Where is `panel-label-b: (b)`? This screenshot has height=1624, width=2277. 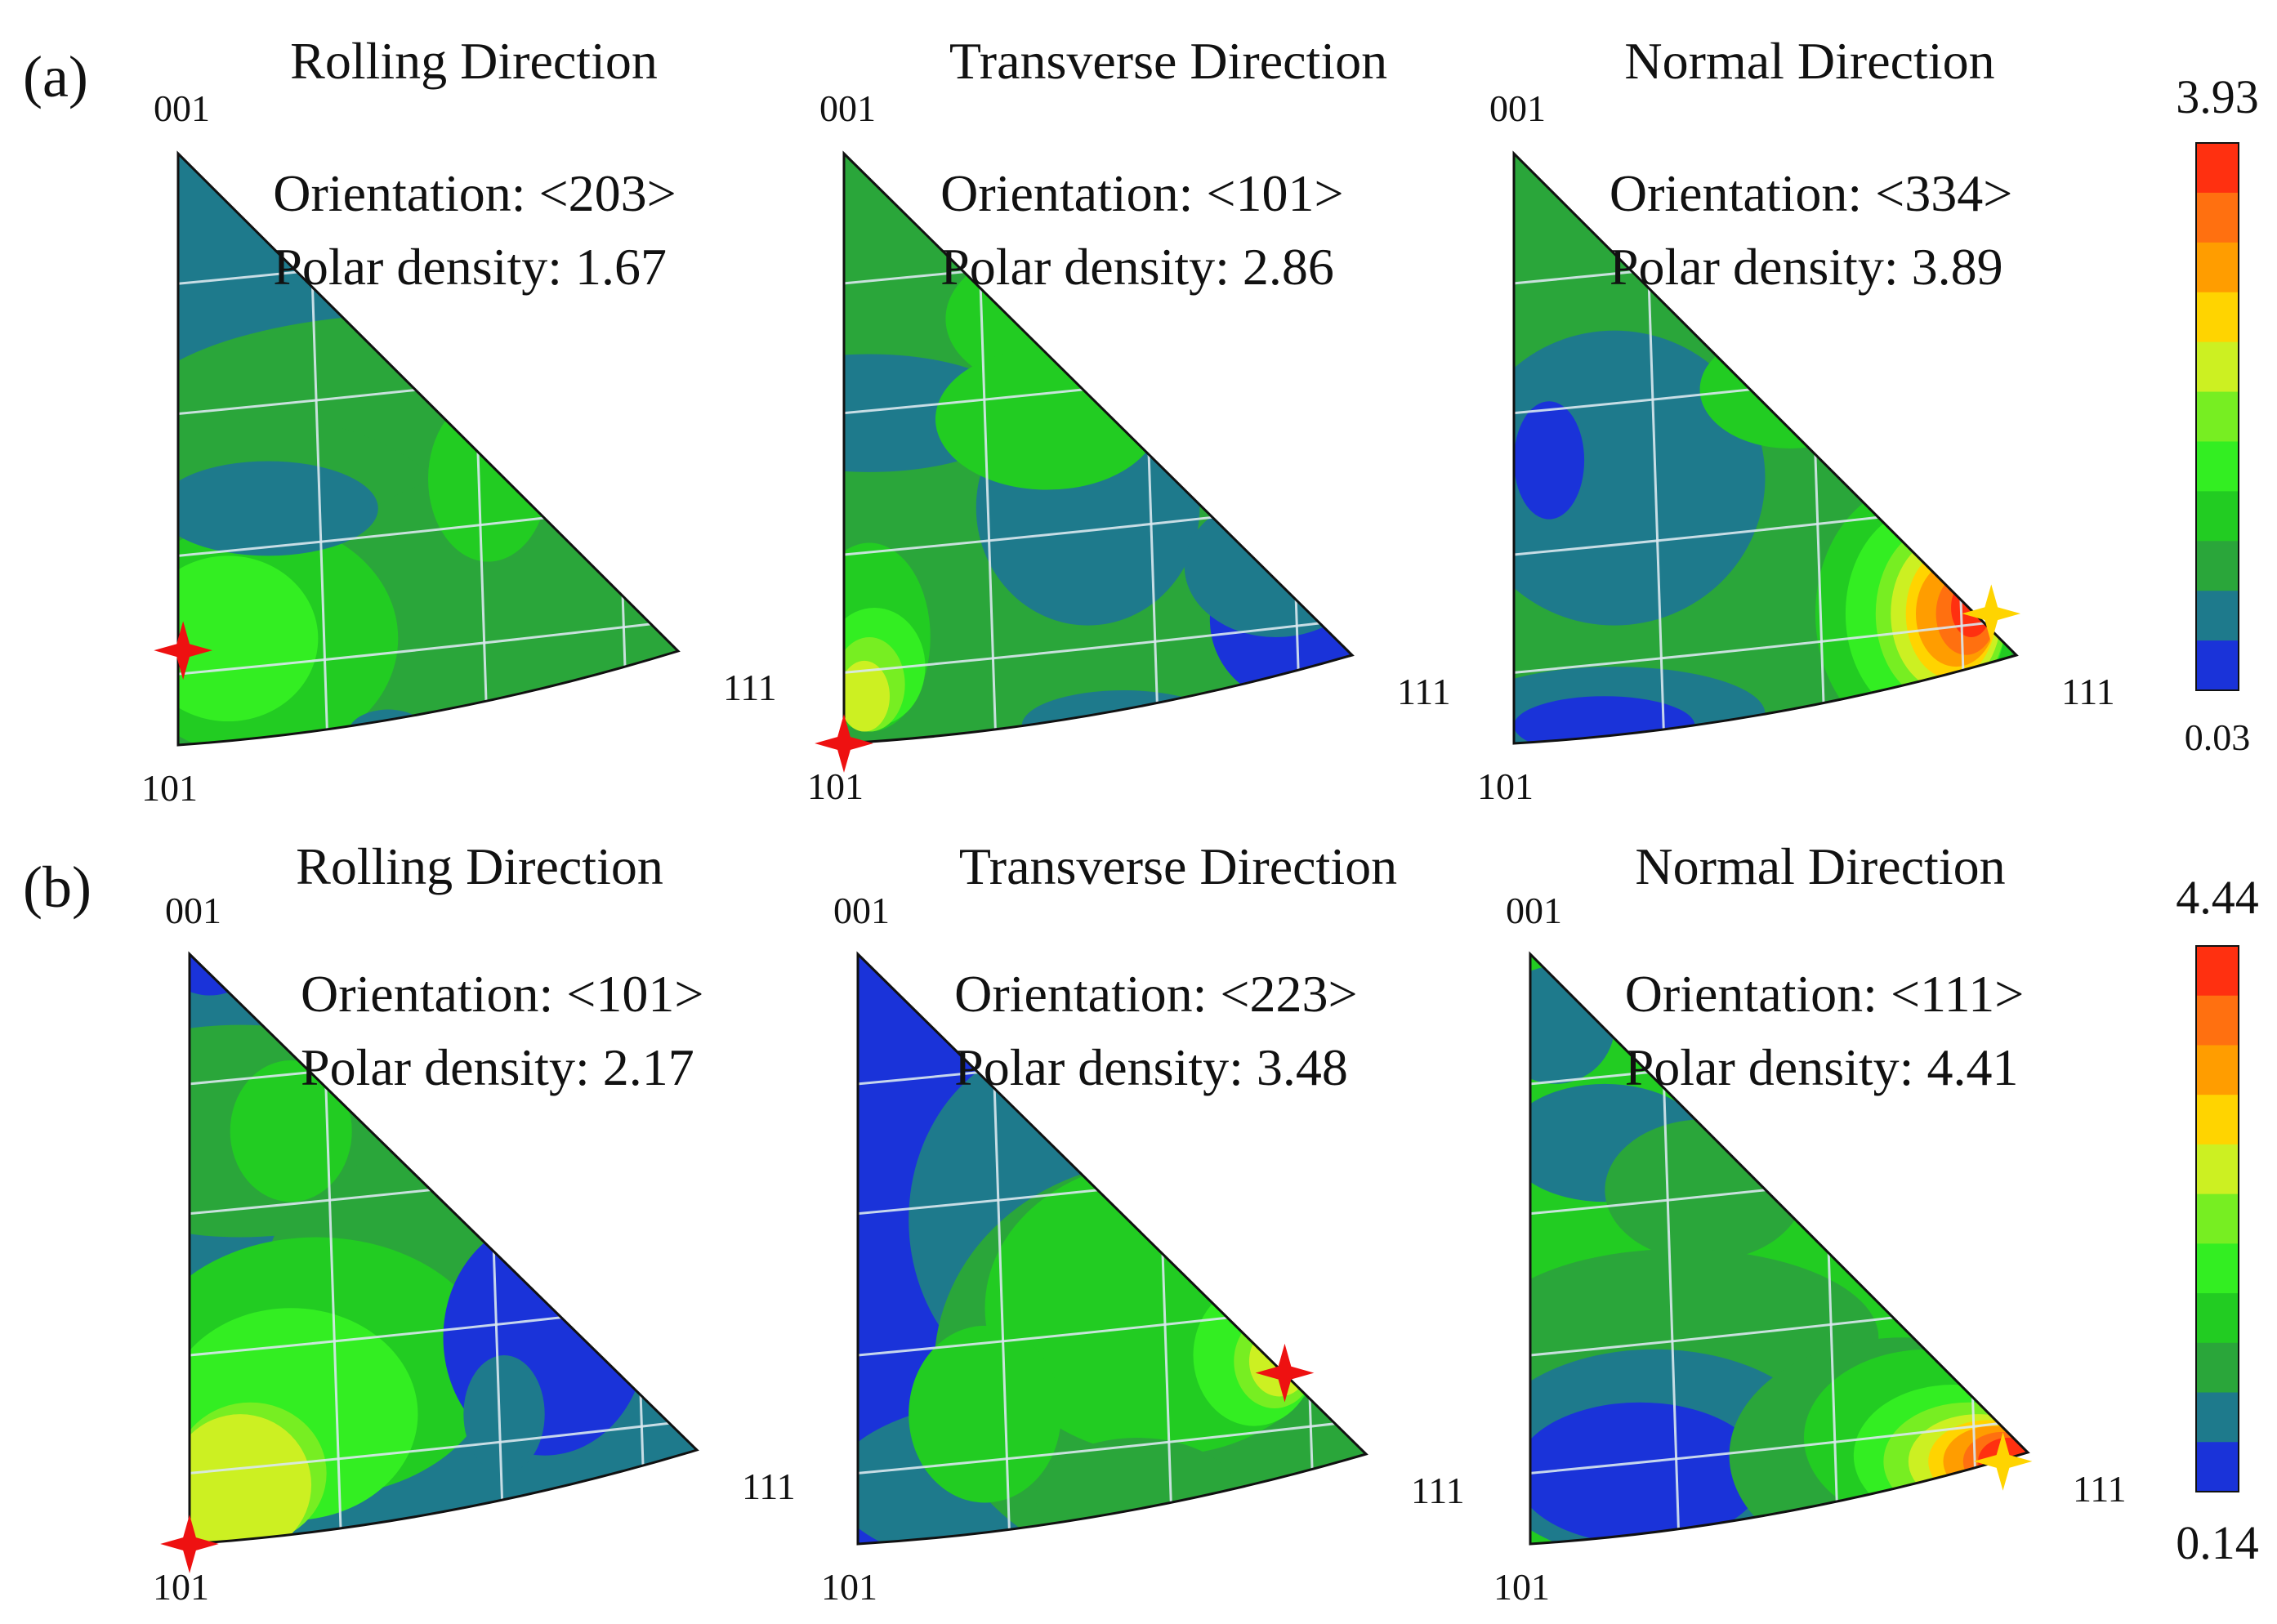 panel-label-b: (b) is located at coordinates (57, 887).